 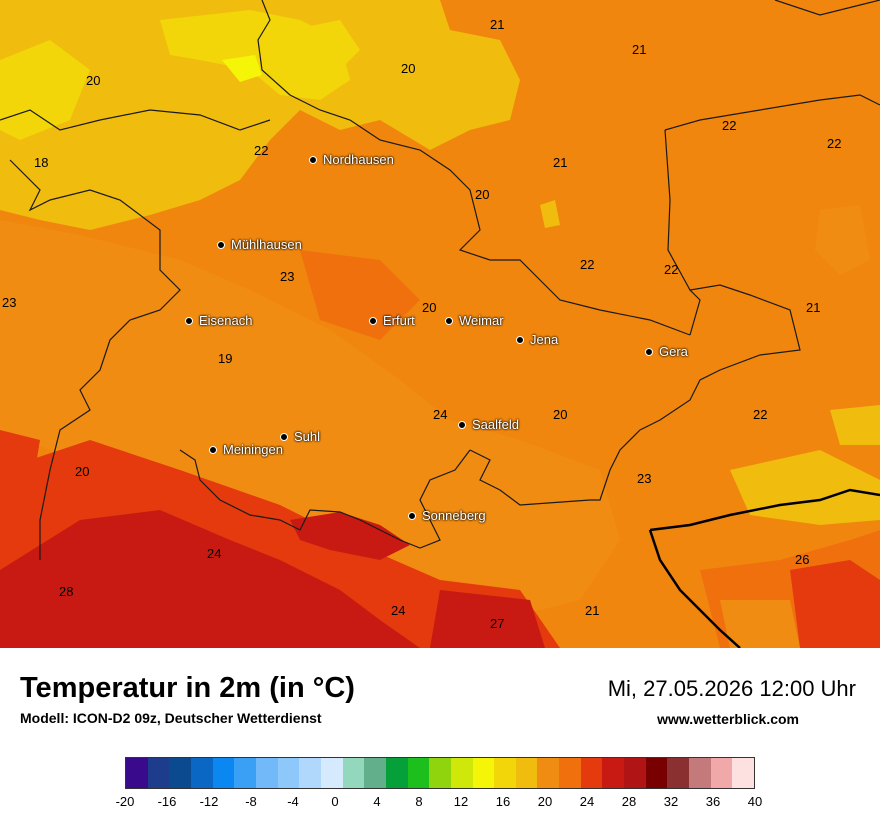 What do you see at coordinates (728, 719) in the screenshot?
I see `website-link: www.wetterblick.com` at bounding box center [728, 719].